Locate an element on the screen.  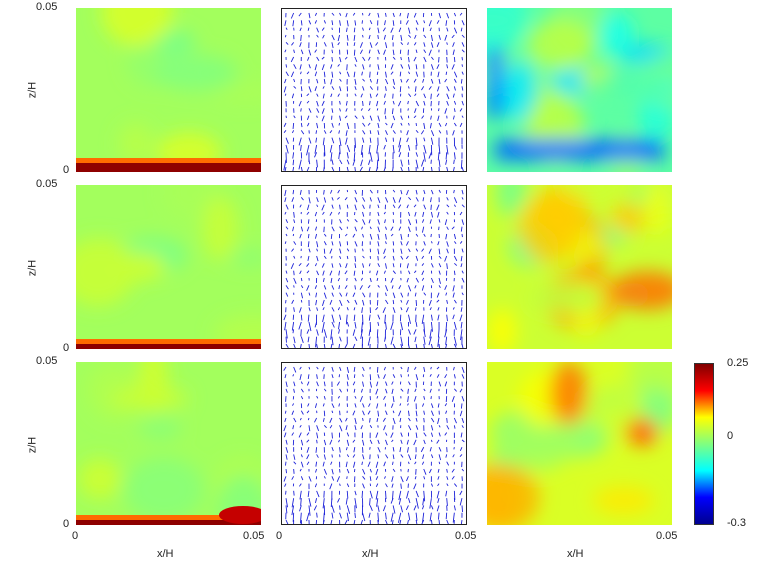
y-tick-top-row2: 0.05 is located at coordinates (47, 184).